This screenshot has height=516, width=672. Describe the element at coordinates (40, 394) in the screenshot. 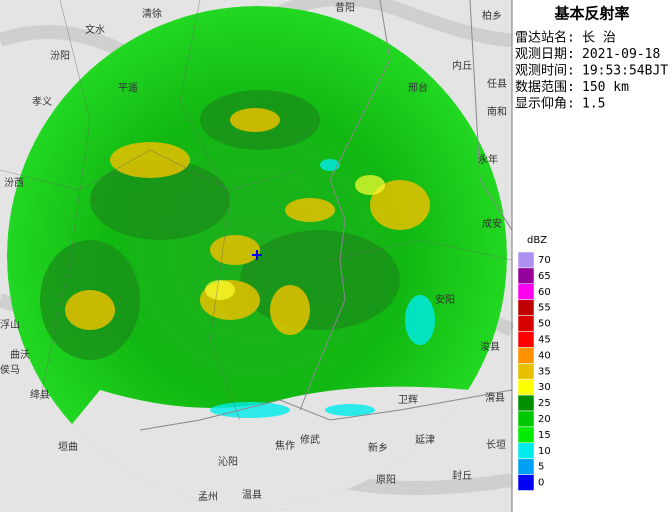

I see `place-label: 绛县` at that location.